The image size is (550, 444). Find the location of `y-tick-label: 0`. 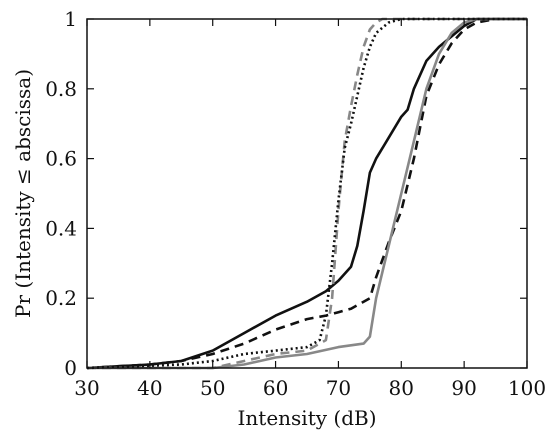

y-tick-label: 0 is located at coordinates (70, 368).